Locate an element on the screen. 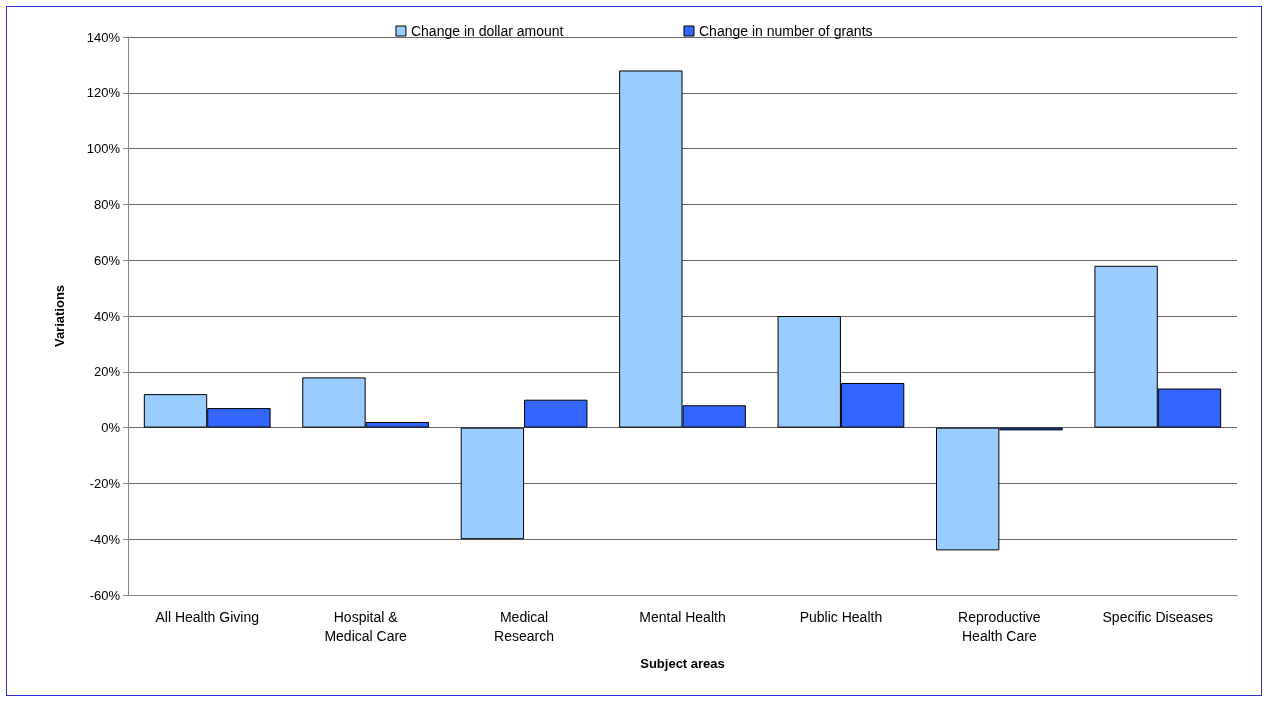  y-tick-label: -60% is located at coordinates (105, 595).